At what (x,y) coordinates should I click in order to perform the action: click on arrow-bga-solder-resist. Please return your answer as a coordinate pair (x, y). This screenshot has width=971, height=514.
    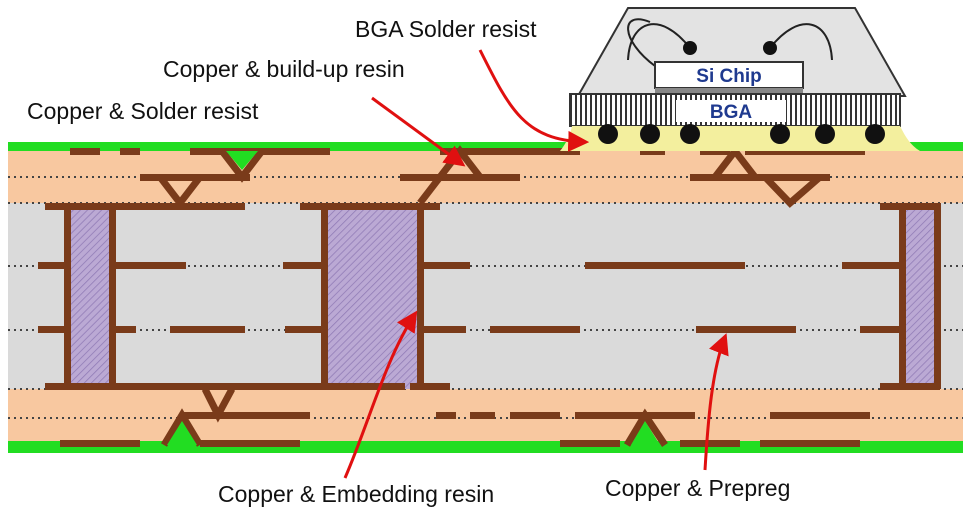
    Looking at the image, I should click on (534, 100).